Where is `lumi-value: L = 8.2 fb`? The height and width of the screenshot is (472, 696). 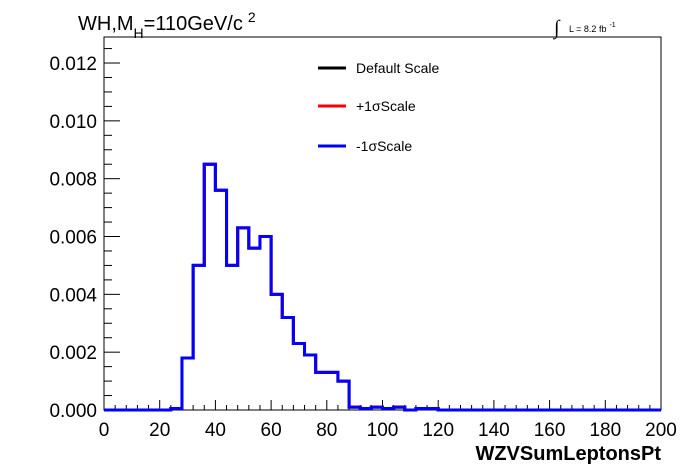 lumi-value: L = 8.2 fb is located at coordinates (587, 29).